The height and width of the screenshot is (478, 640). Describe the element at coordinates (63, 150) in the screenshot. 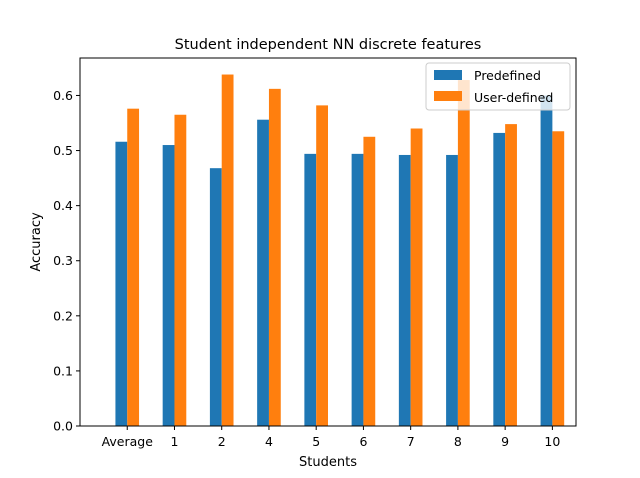

I see `y-tick-label: 0.5` at that location.